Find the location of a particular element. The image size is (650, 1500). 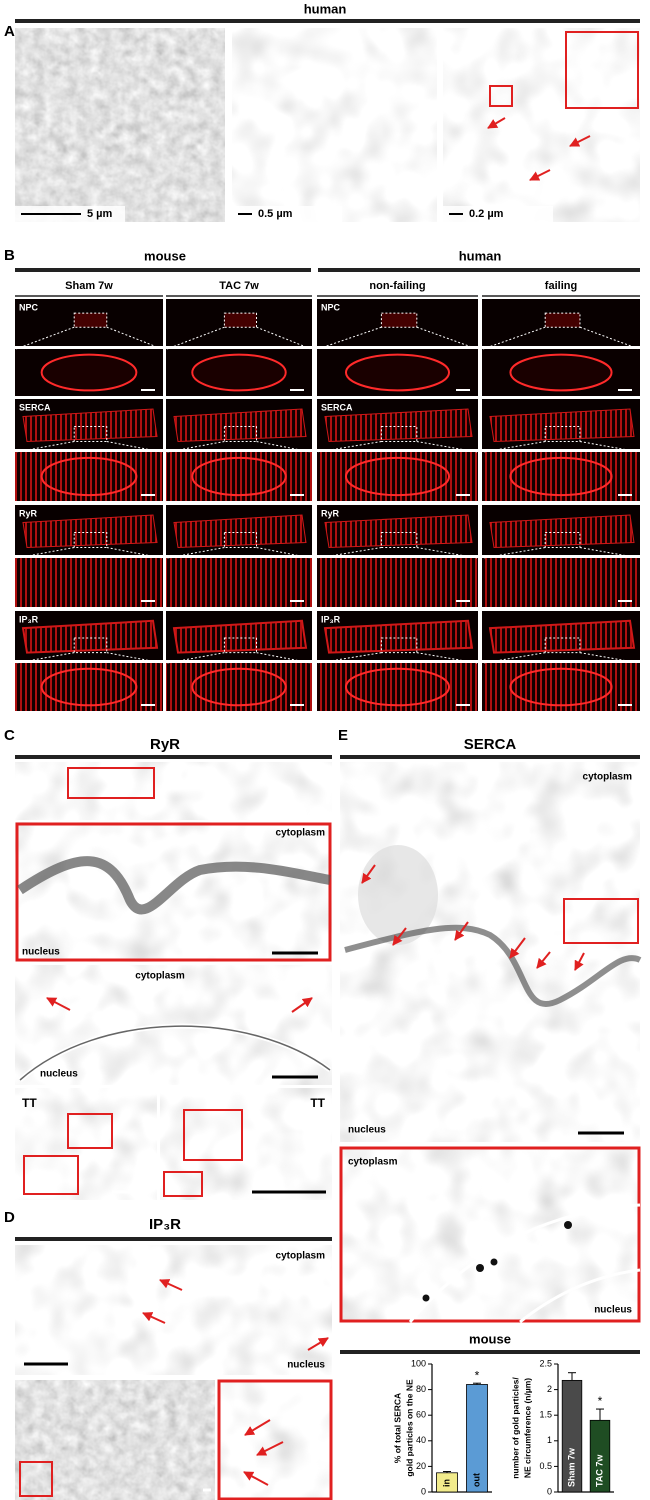

label: 0.5 µm is located at coordinates (275, 214).